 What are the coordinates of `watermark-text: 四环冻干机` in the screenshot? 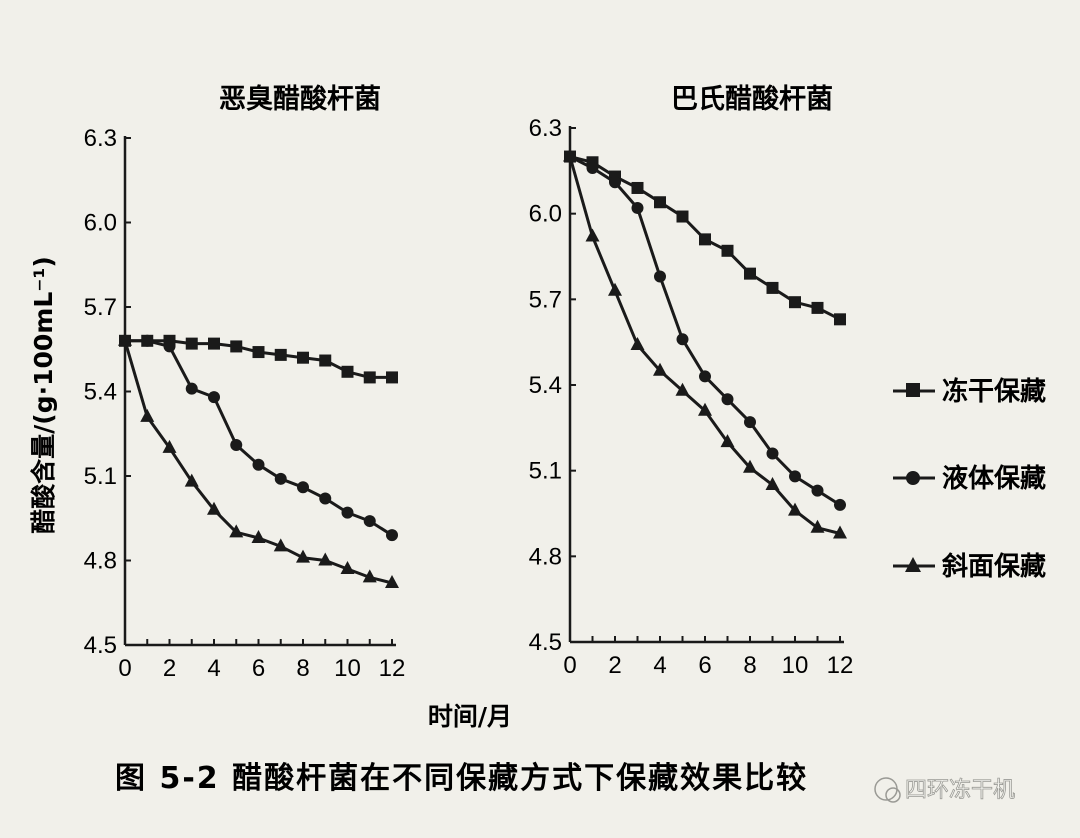 It's located at (960, 790).